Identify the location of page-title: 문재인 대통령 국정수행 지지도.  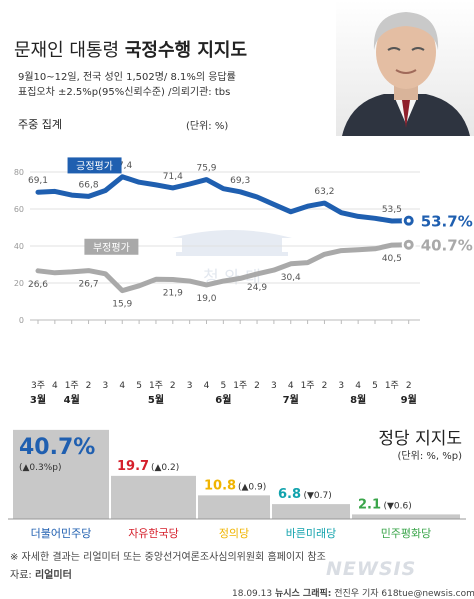
(130, 49).